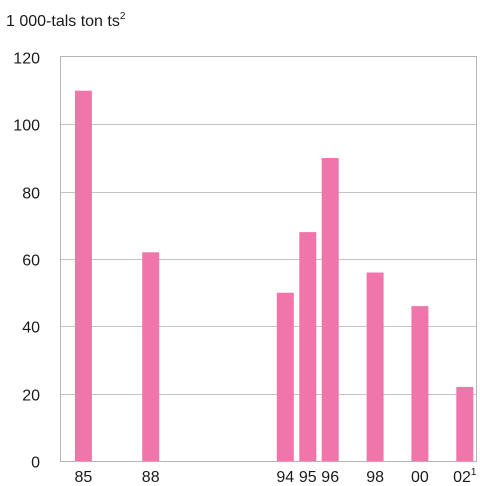 The width and height of the screenshot is (480, 486). Describe the element at coordinates (375, 477) in the screenshot. I see `x-tick-label: 98` at that location.